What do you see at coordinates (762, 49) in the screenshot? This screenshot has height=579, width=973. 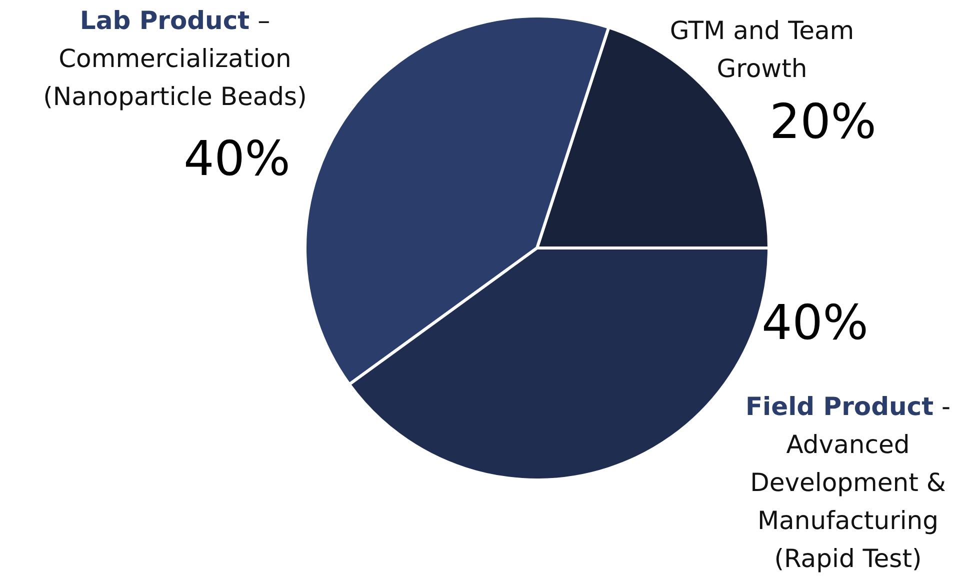 I see `slice-label: GTM and Team Growth` at bounding box center [762, 49].